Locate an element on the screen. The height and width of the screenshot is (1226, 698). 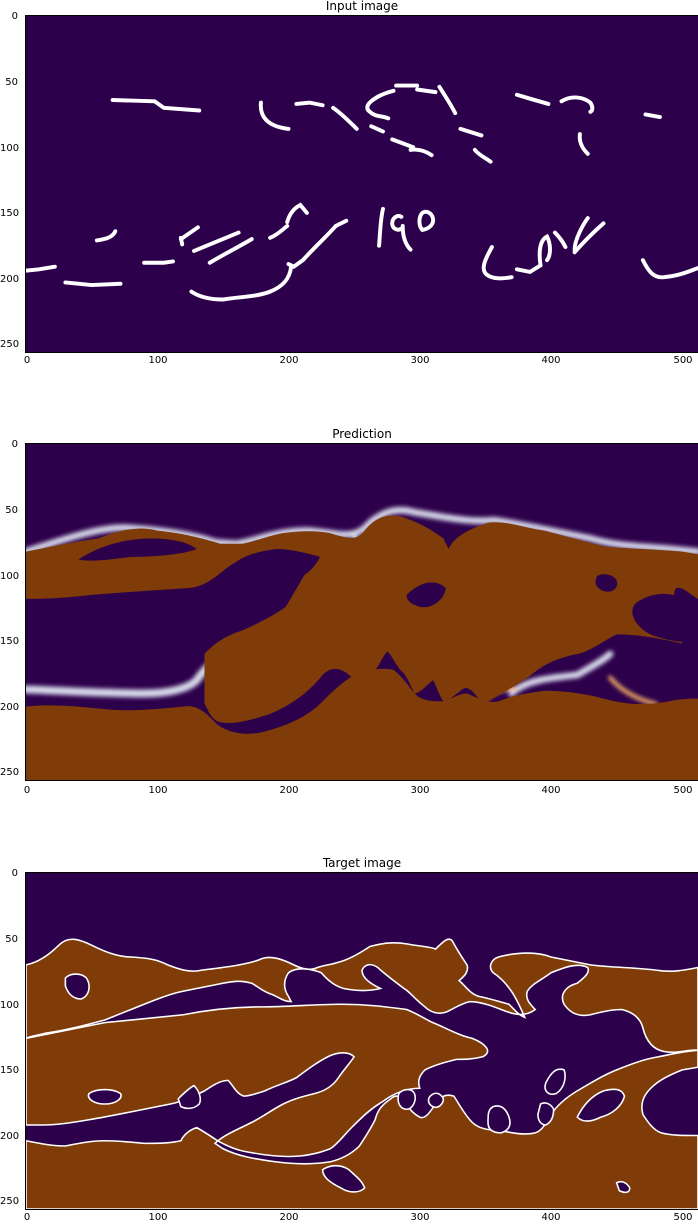
input-ytick: 200 is located at coordinates (10, 279).